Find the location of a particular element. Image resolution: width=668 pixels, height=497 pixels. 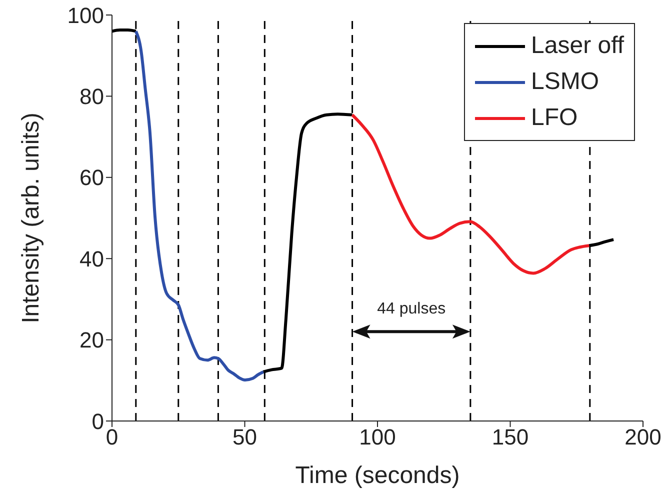

y-tick-label: 0 is located at coordinates (98, 421).